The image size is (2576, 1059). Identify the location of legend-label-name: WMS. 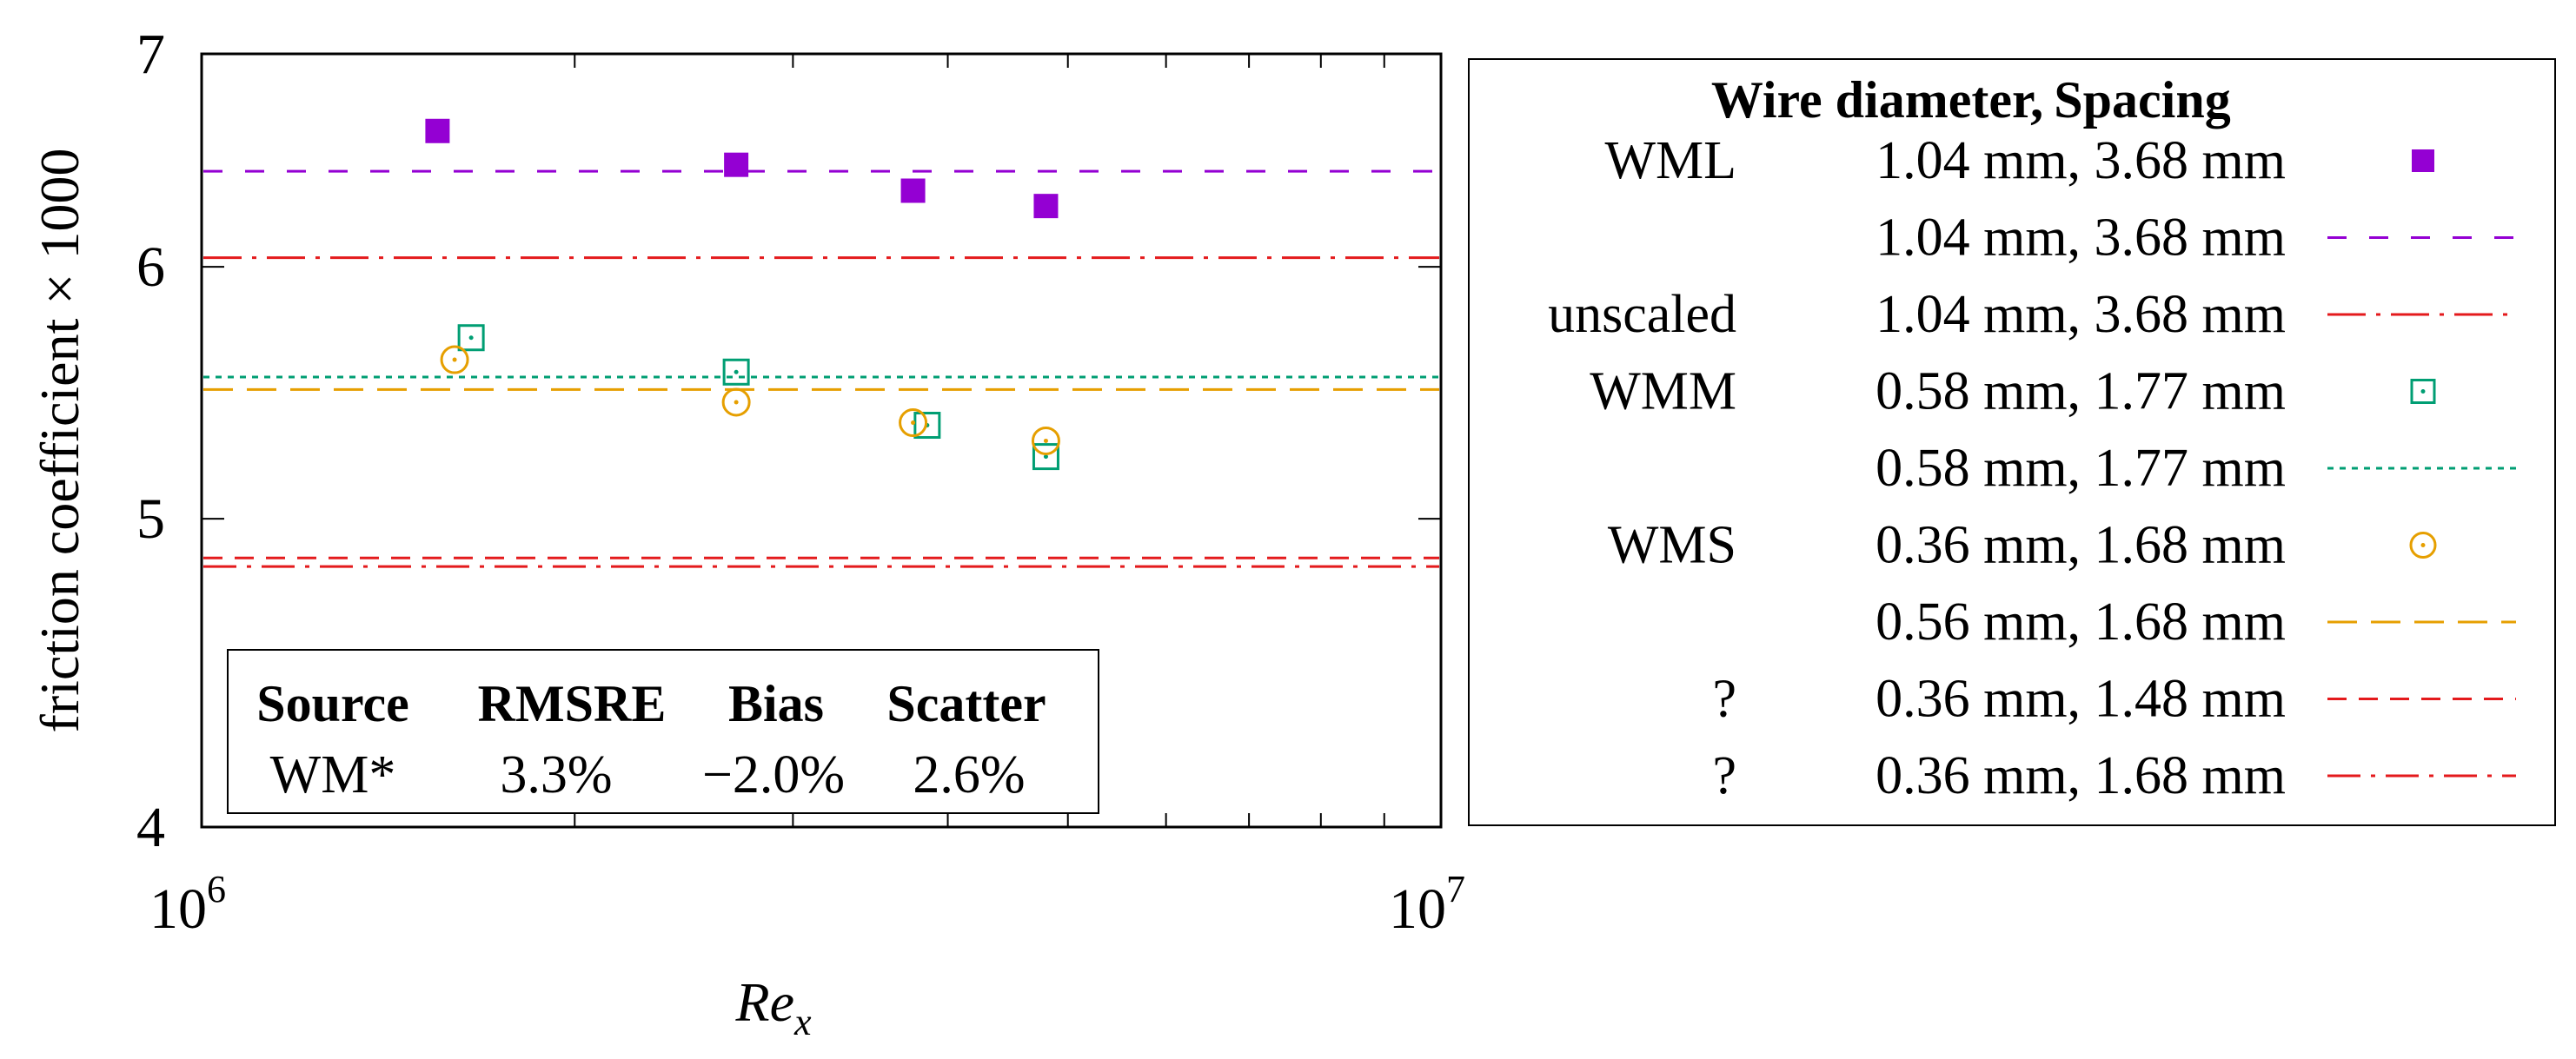
(1672, 545).